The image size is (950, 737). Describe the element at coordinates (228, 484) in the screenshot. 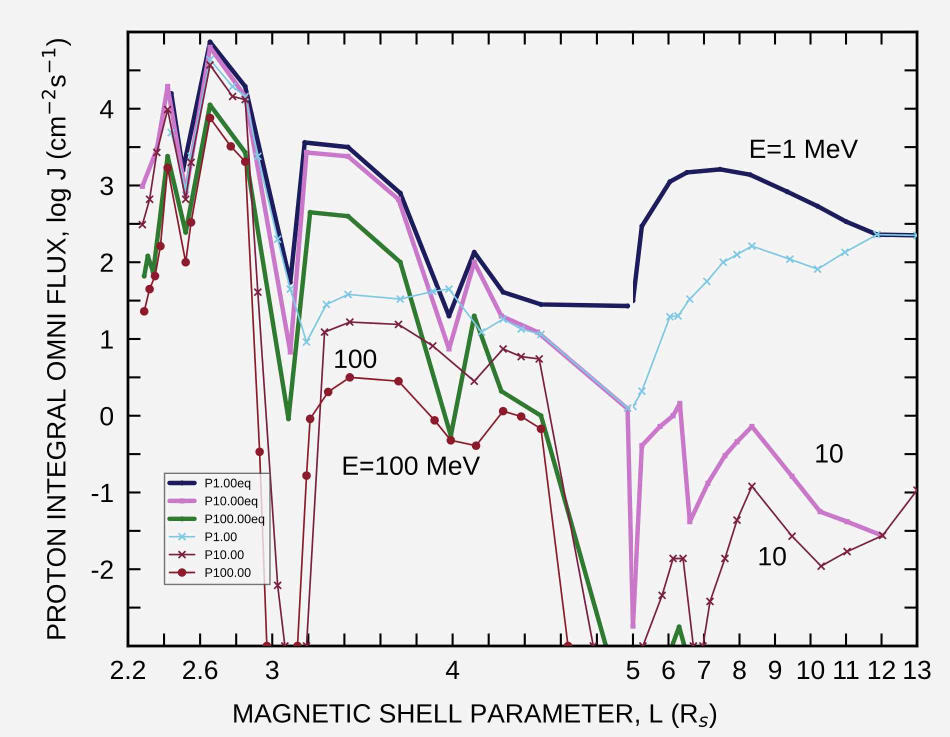

I see `legend-label: P1.00eq` at that location.